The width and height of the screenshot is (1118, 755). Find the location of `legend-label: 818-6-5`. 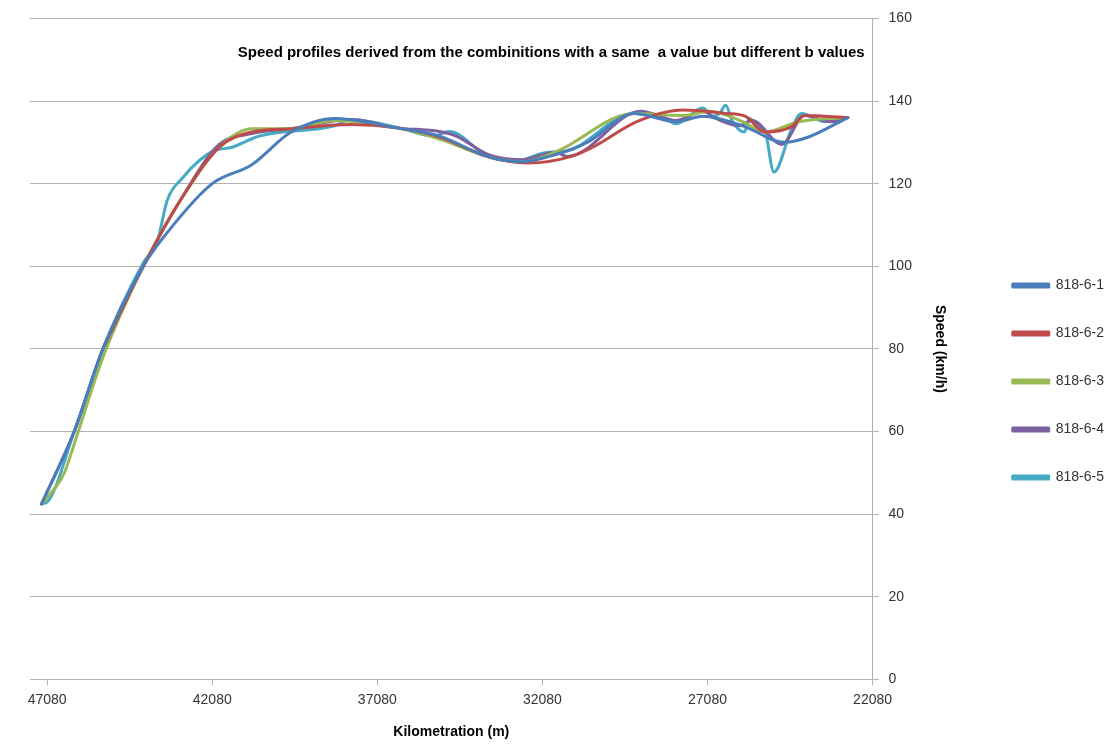

legend-label: 818-6-5 is located at coordinates (1080, 476).